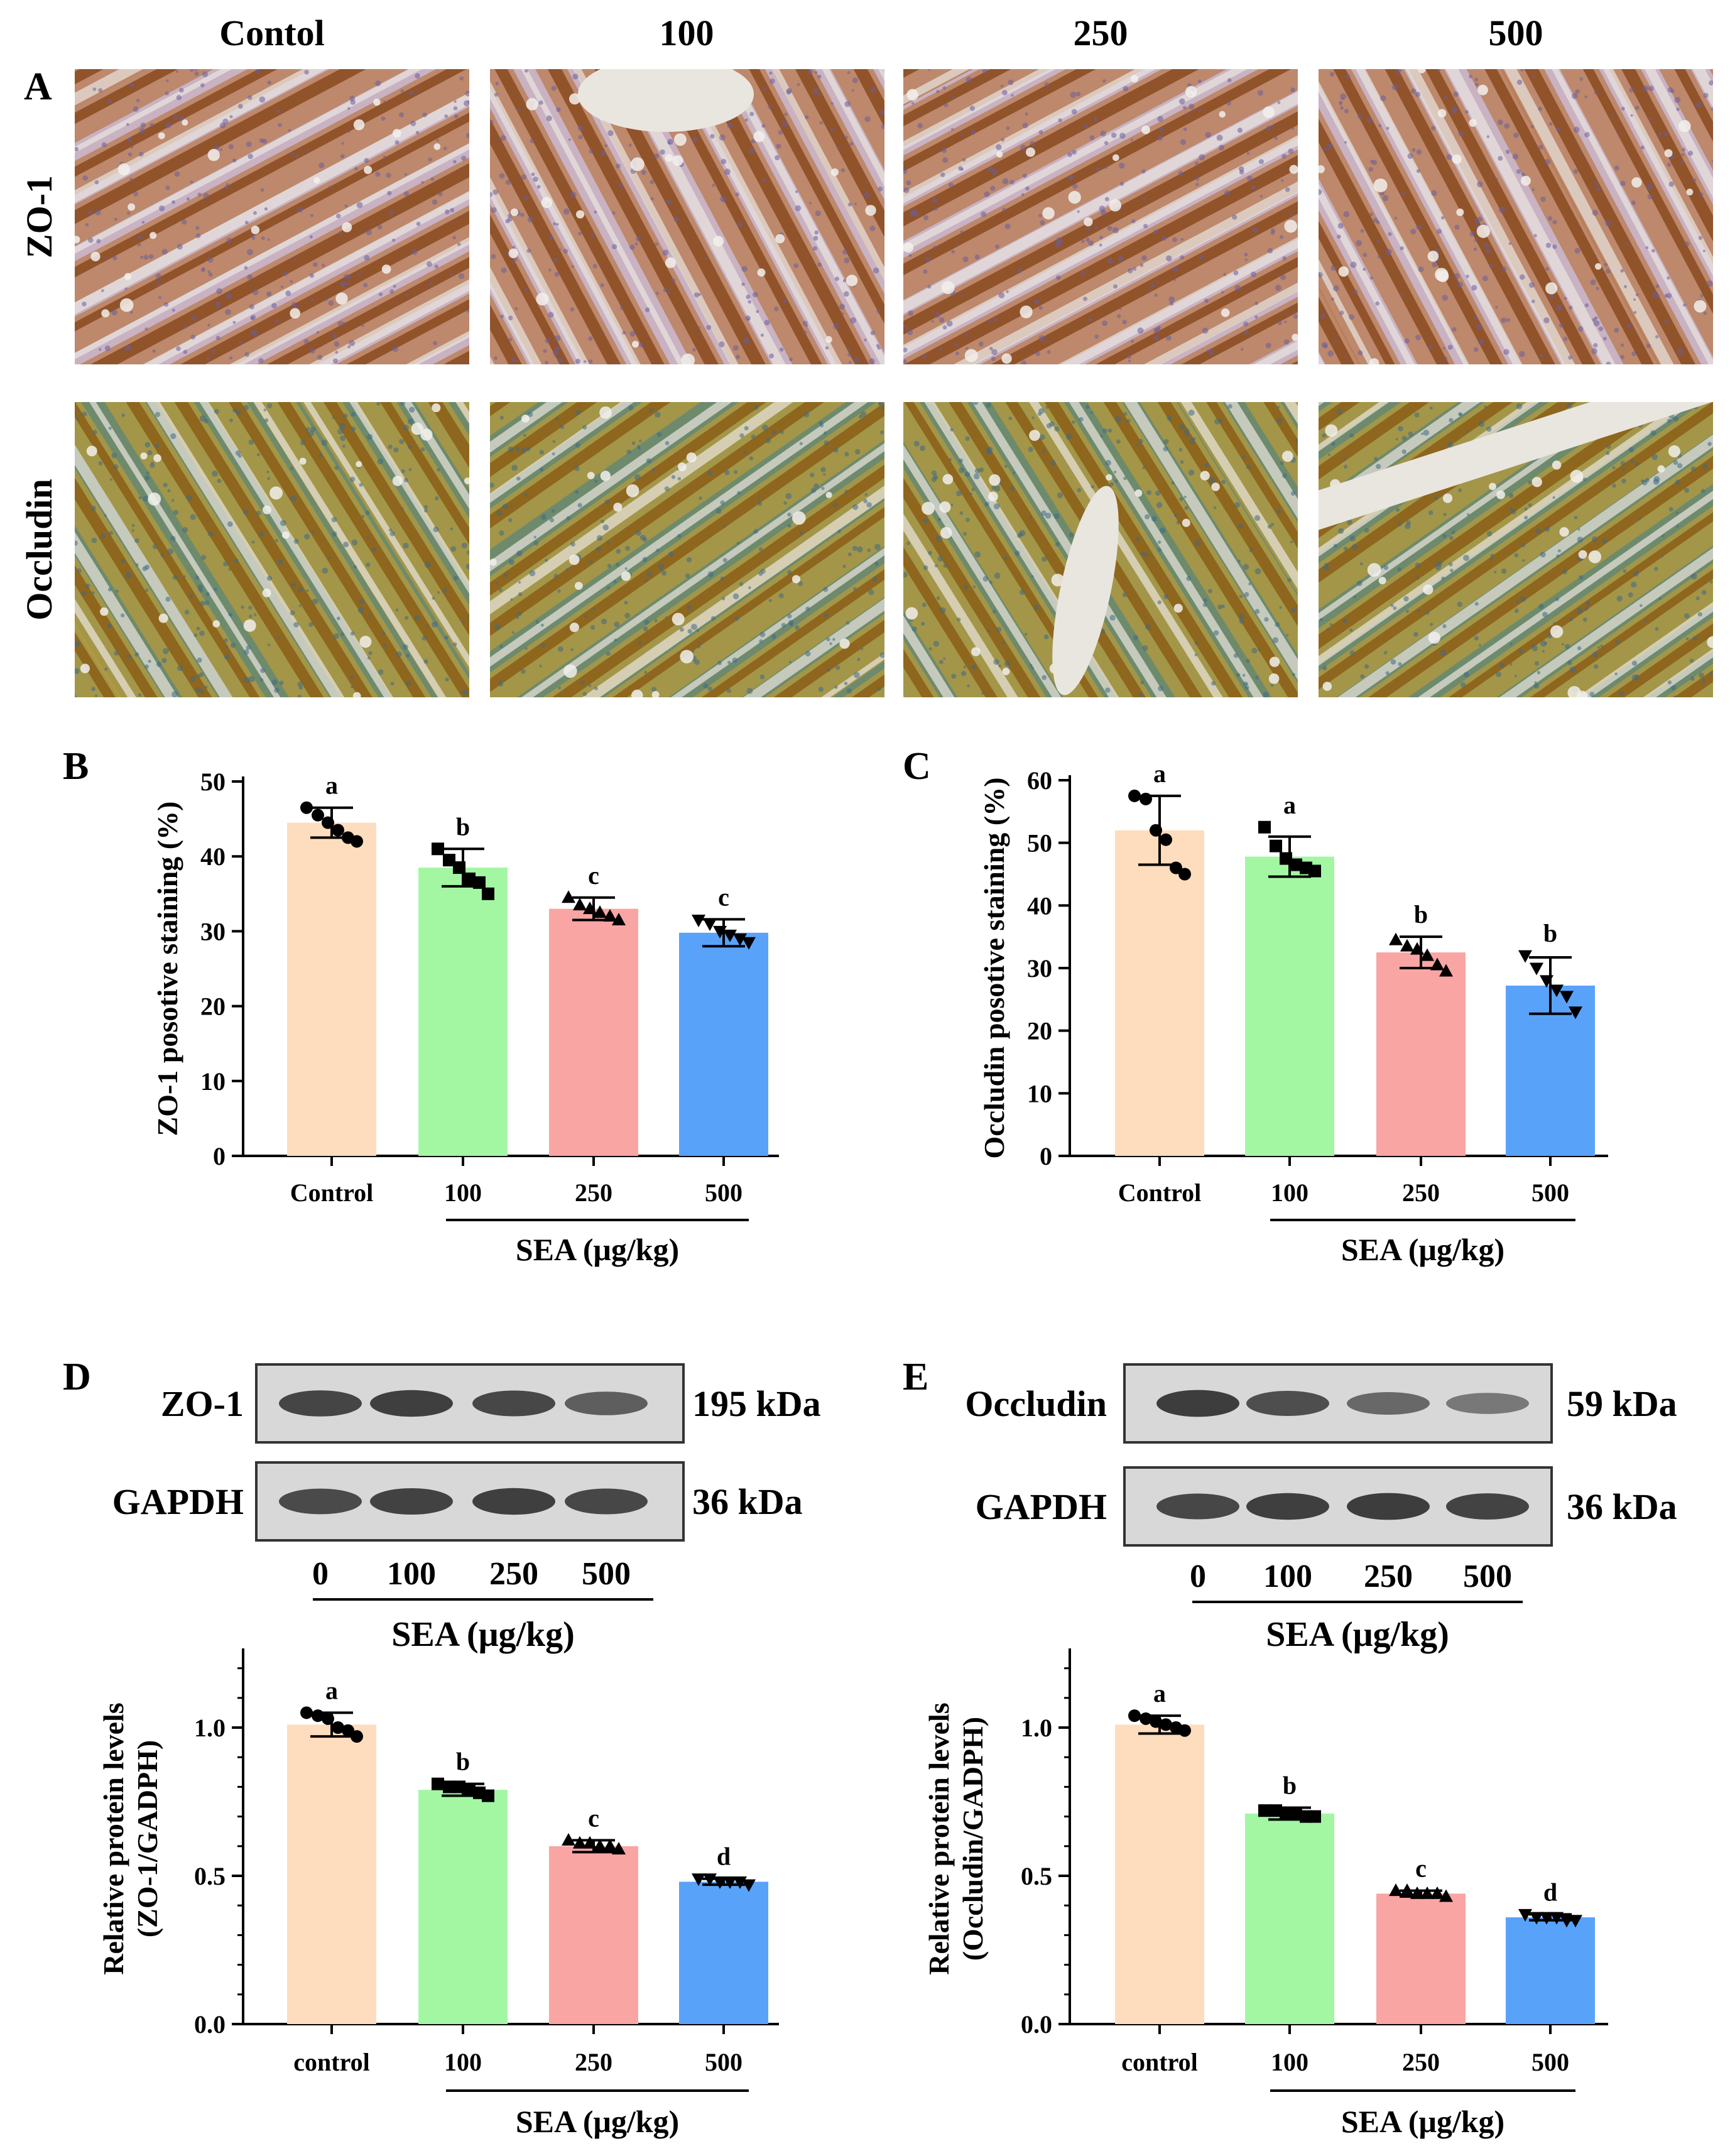 Image resolution: width=1730 pixels, height=2156 pixels. What do you see at coordinates (1550, 2062) in the screenshot?
I see `x-tick-label: 500` at bounding box center [1550, 2062].